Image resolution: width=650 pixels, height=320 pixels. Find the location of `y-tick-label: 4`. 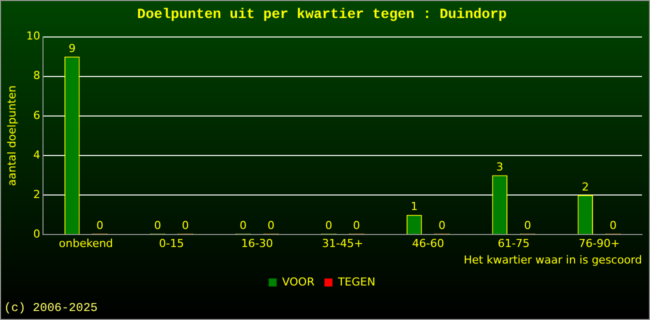

y-tick-label: 4 is located at coordinates (36, 155).